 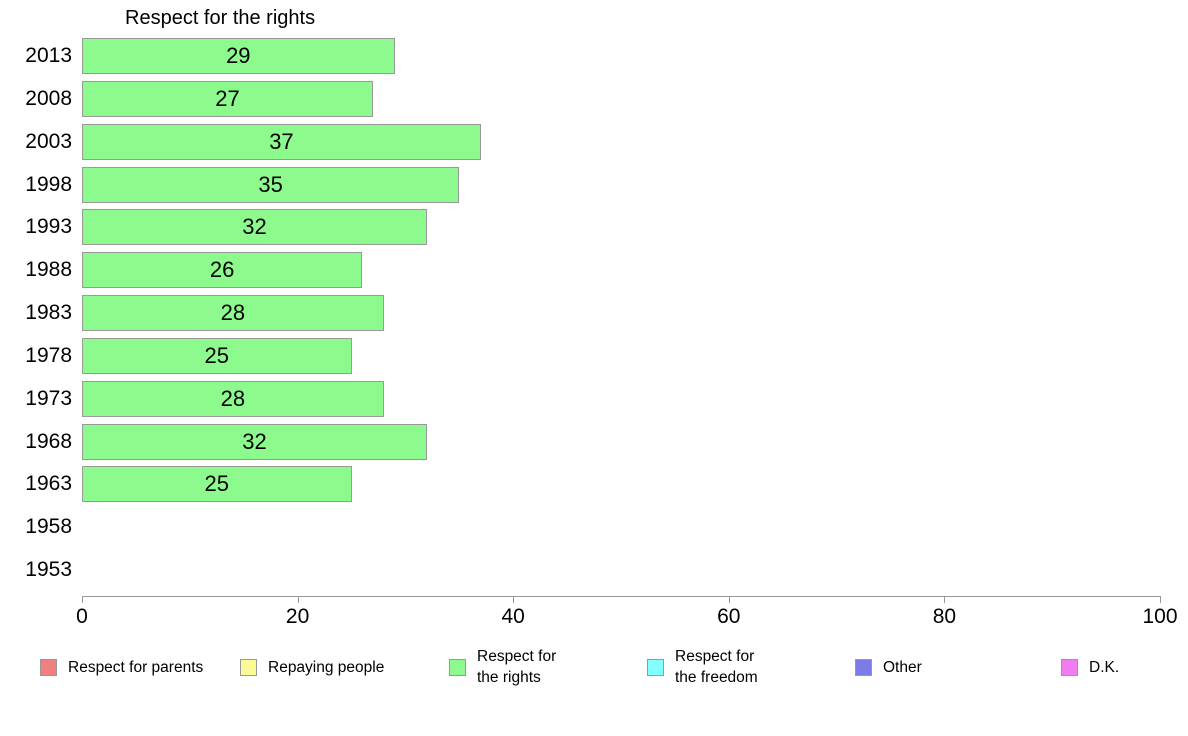 What do you see at coordinates (594, 527) in the screenshot?
I see `bar-row: 1958` at bounding box center [594, 527].